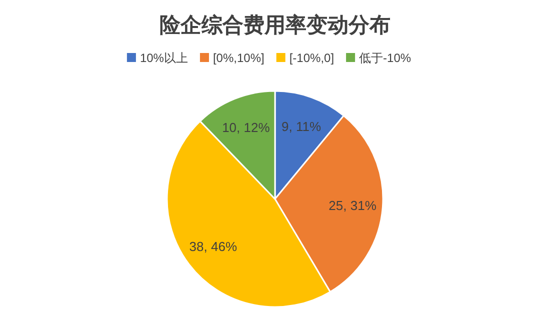 This screenshot has height=327, width=550. What do you see at coordinates (311, 58) in the screenshot?
I see `legend-label: [-10%,0]` at bounding box center [311, 58].